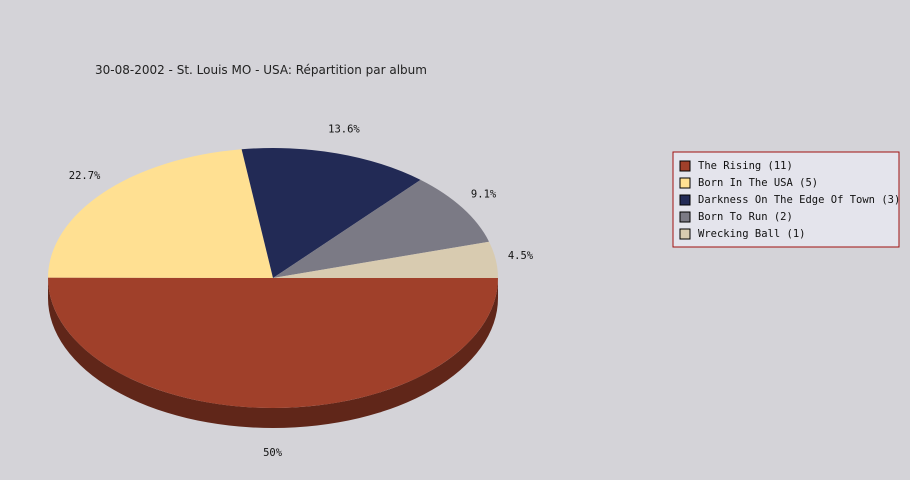  Describe the element at coordinates (521, 256) in the screenshot. I see `slice-label: 4.5%` at that location.